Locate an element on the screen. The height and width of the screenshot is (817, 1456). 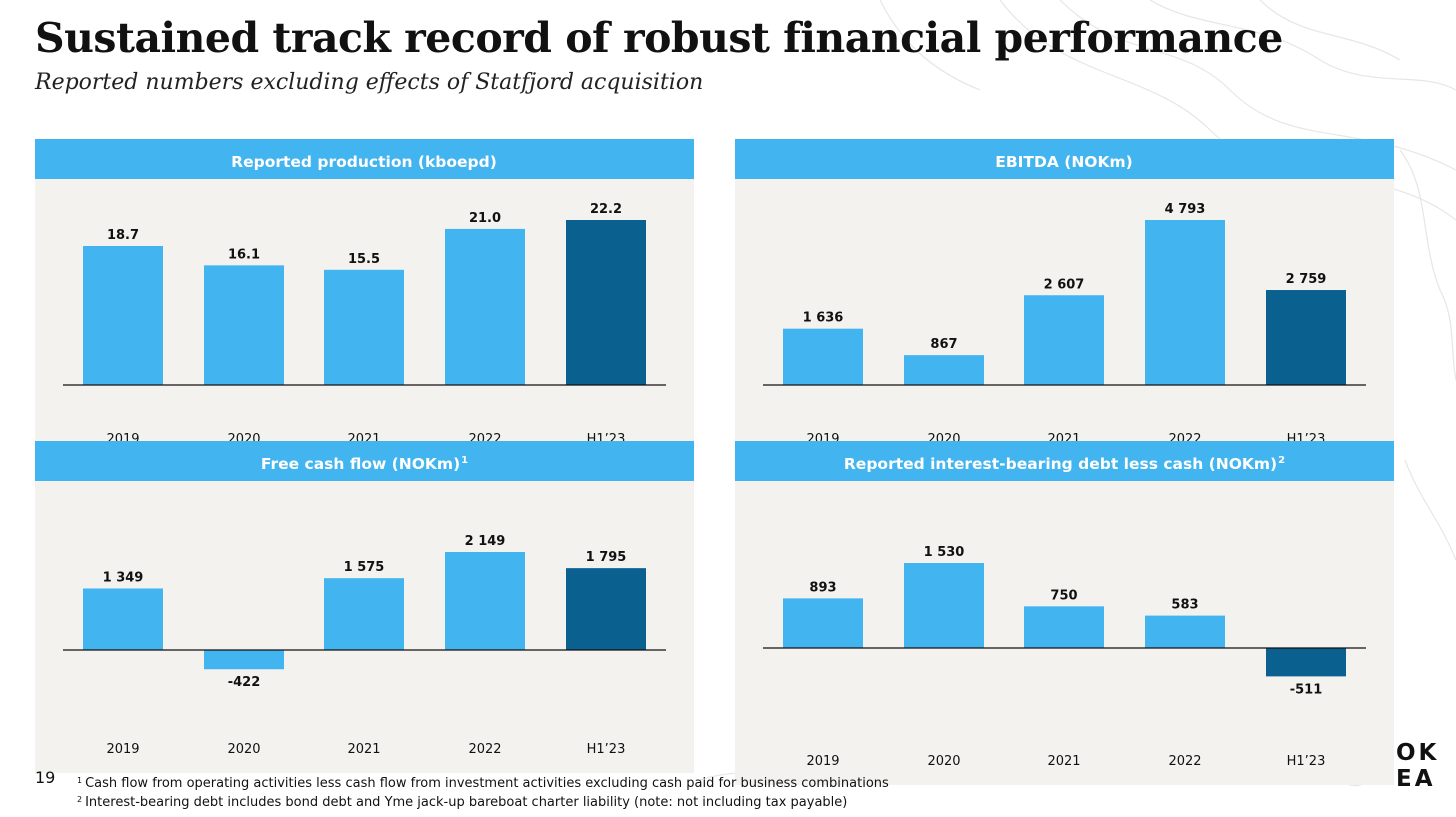
value-label: 583 is located at coordinates (1184, 605).